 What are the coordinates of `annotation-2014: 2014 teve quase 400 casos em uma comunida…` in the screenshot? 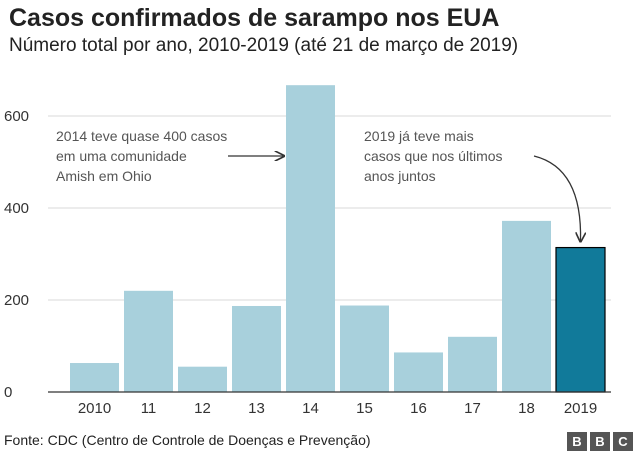 It's located at (141, 156).